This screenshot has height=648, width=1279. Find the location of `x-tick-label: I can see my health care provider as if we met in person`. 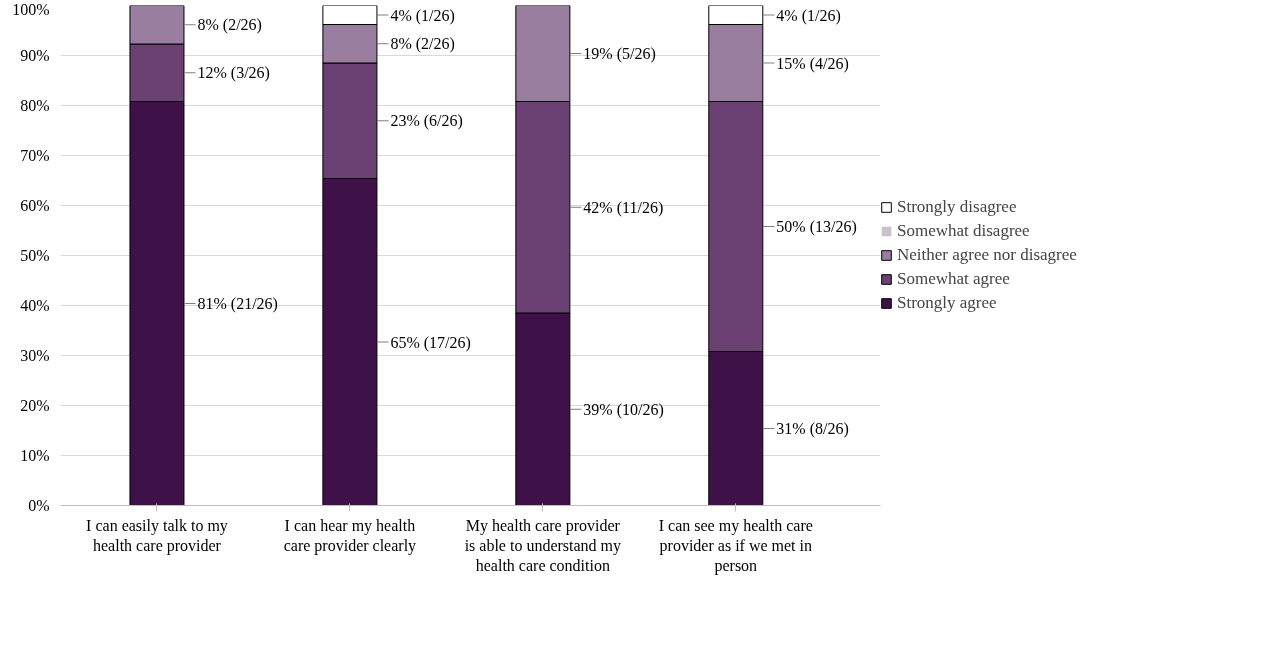

x-tick-label: I can see my health care provider as if we met in person is located at coordinates (735, 546).